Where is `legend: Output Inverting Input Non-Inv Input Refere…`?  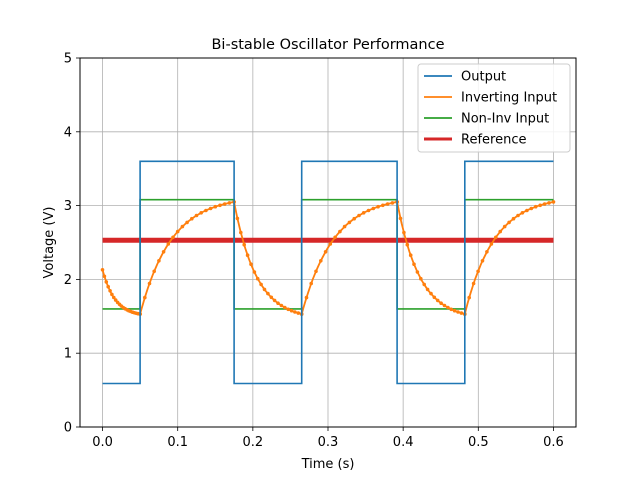
legend: Output Inverting Input Non-Inv Input Refere… is located at coordinates (494, 108).